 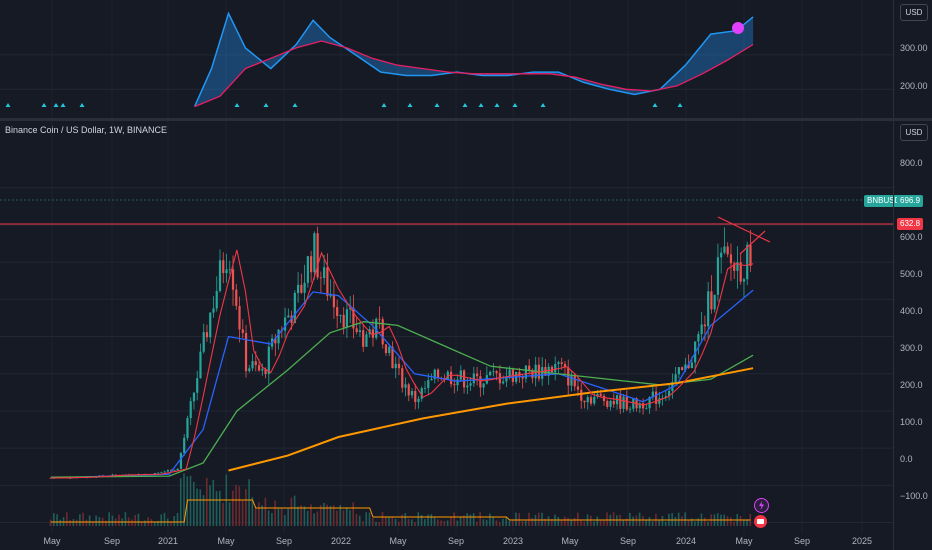 What do you see at coordinates (914, 86) in the screenshot?
I see `indicator-axis-label: 200.00` at bounding box center [914, 86].